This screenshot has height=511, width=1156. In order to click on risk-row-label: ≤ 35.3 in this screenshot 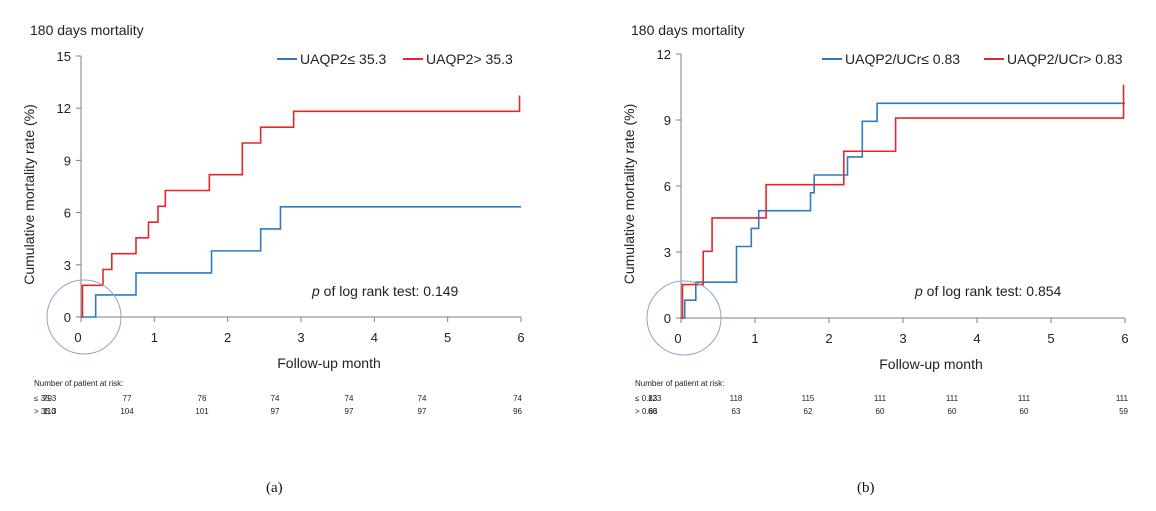, I will do `click(45, 398)`.